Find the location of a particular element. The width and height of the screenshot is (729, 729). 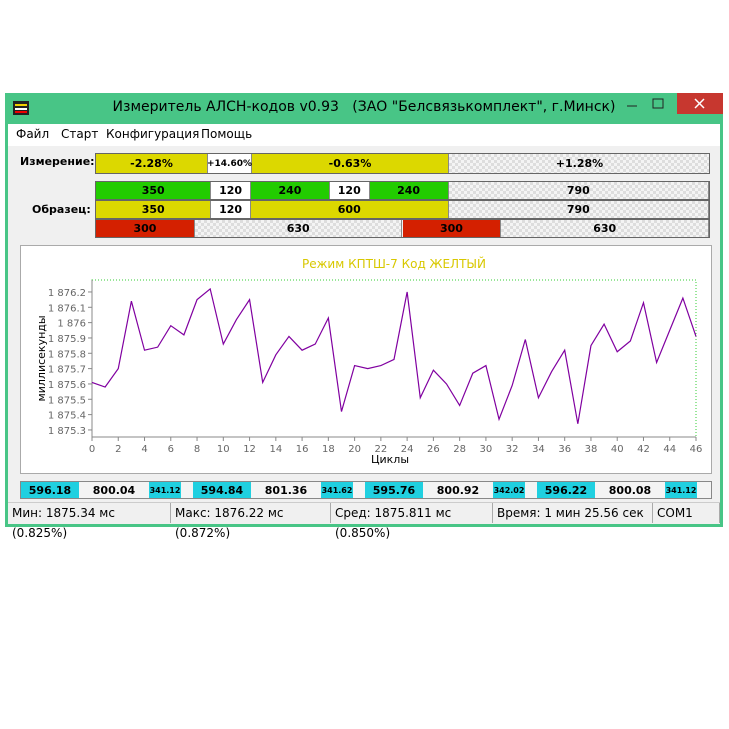

reading: 800.04 is located at coordinates (114, 490).